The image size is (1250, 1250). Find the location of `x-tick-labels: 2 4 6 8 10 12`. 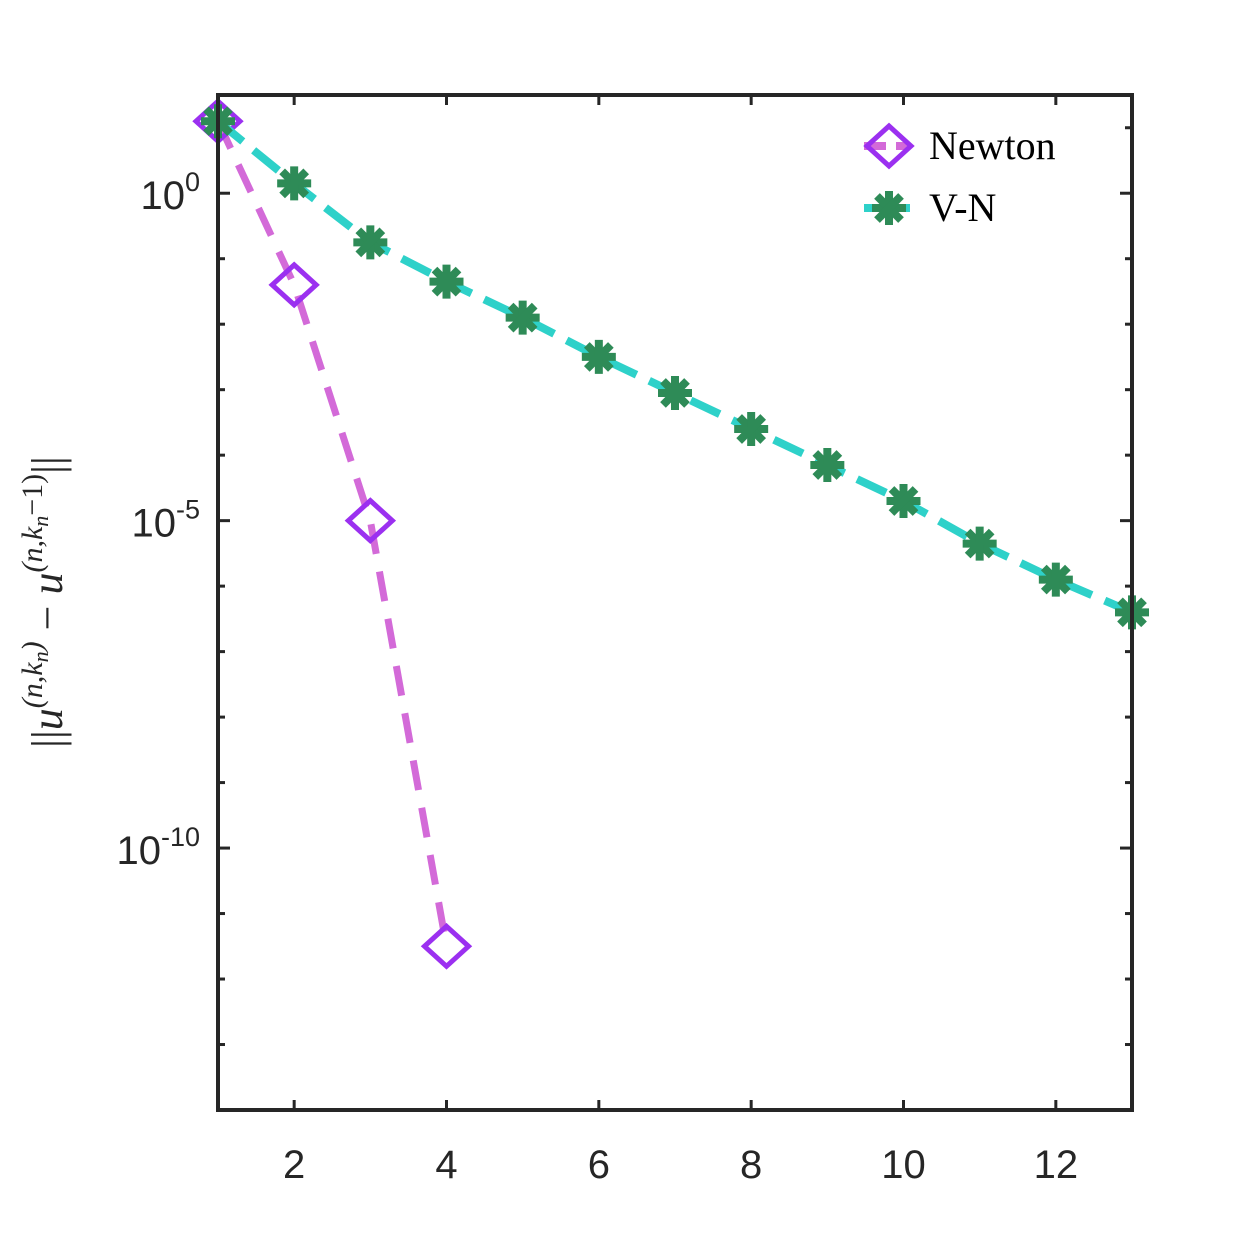

x-tick-labels: 2 4 6 8 10 12 is located at coordinates (680, 1165).